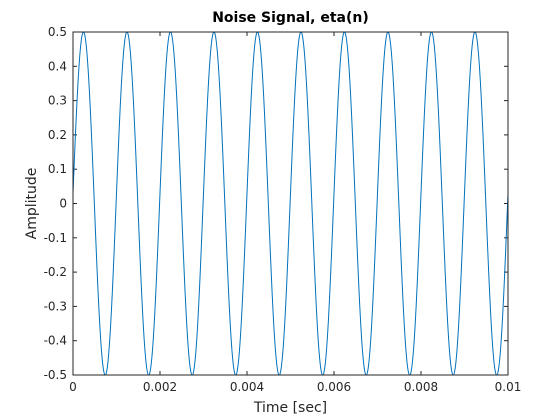 The height and width of the screenshot is (420, 560). What do you see at coordinates (63, 204) in the screenshot?
I see `y-tick-label: 0` at bounding box center [63, 204].